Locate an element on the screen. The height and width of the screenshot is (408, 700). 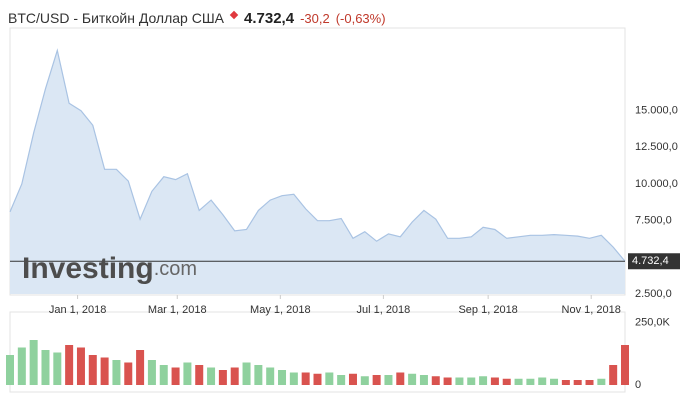
x-tick-label: Nov 1, 2018 is located at coordinates (591, 310).